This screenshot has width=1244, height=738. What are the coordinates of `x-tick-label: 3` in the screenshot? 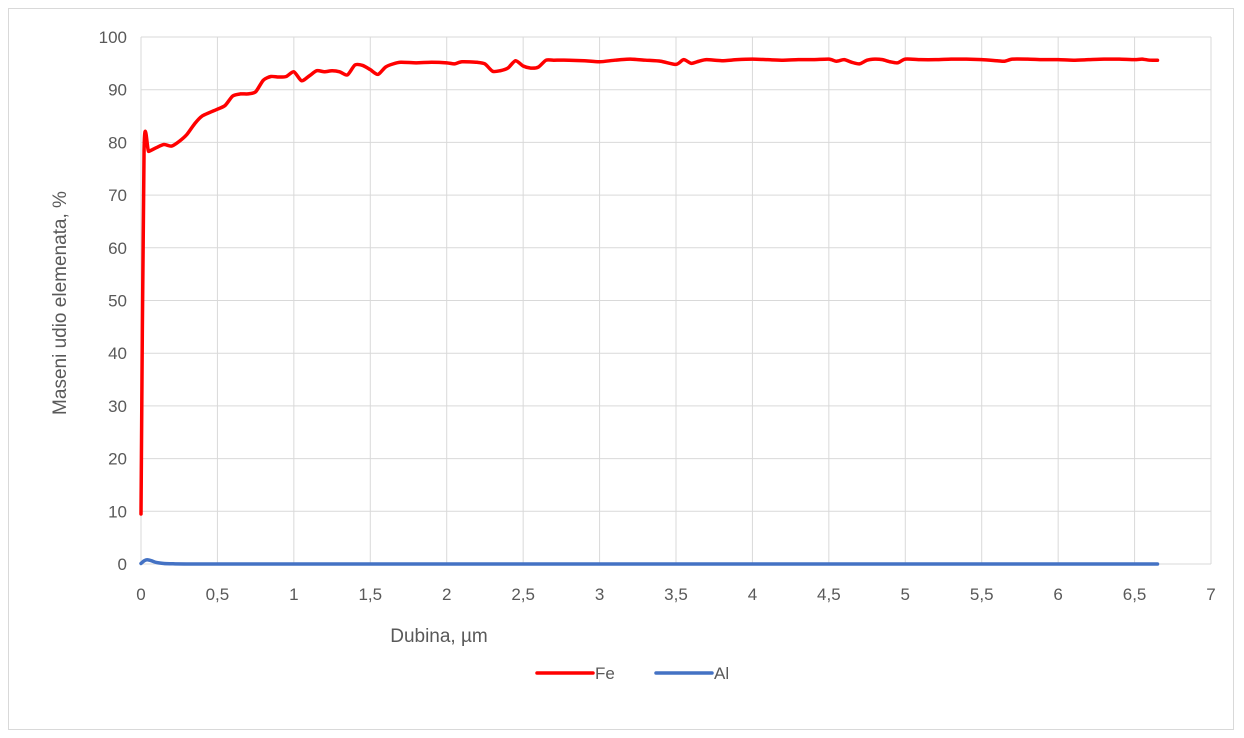 It's located at (599, 594).